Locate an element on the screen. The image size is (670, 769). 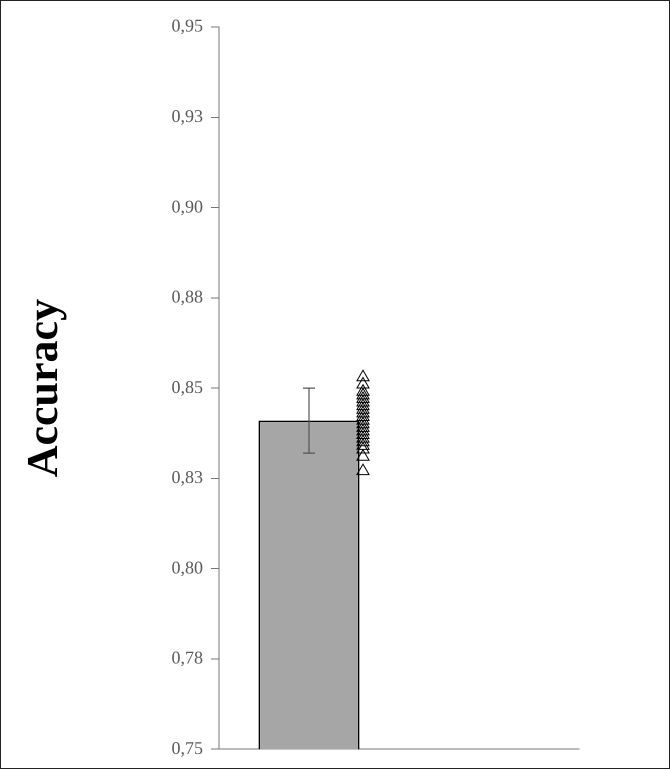
y-tick-label: 0,93 is located at coordinates (187, 116).